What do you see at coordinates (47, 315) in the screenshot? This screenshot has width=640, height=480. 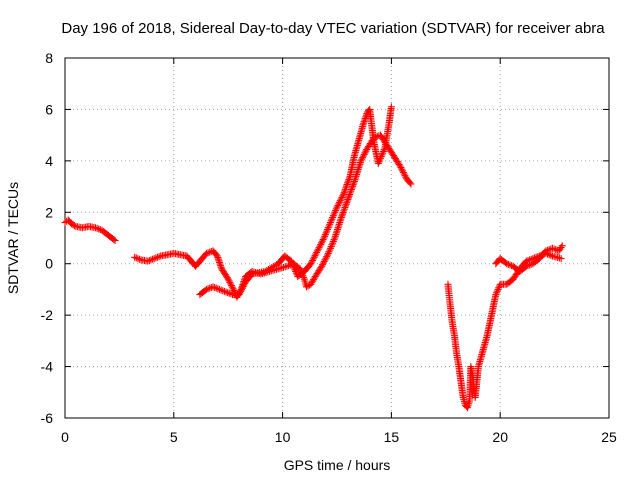 I see `y-tick-label: -2` at bounding box center [47, 315].